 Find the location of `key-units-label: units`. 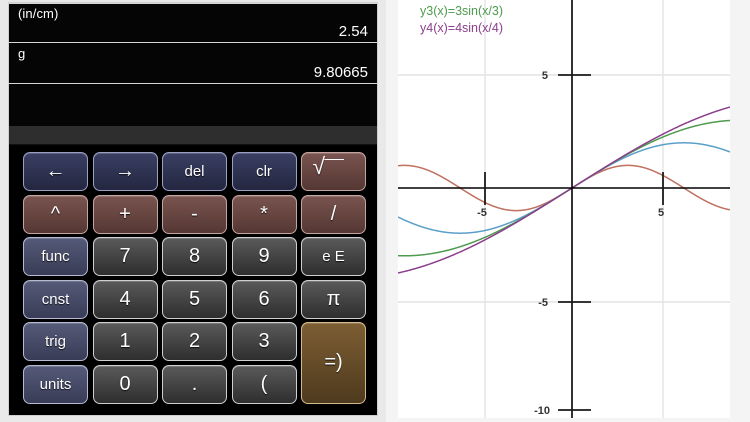

key-units-label: units is located at coordinates (55, 384).